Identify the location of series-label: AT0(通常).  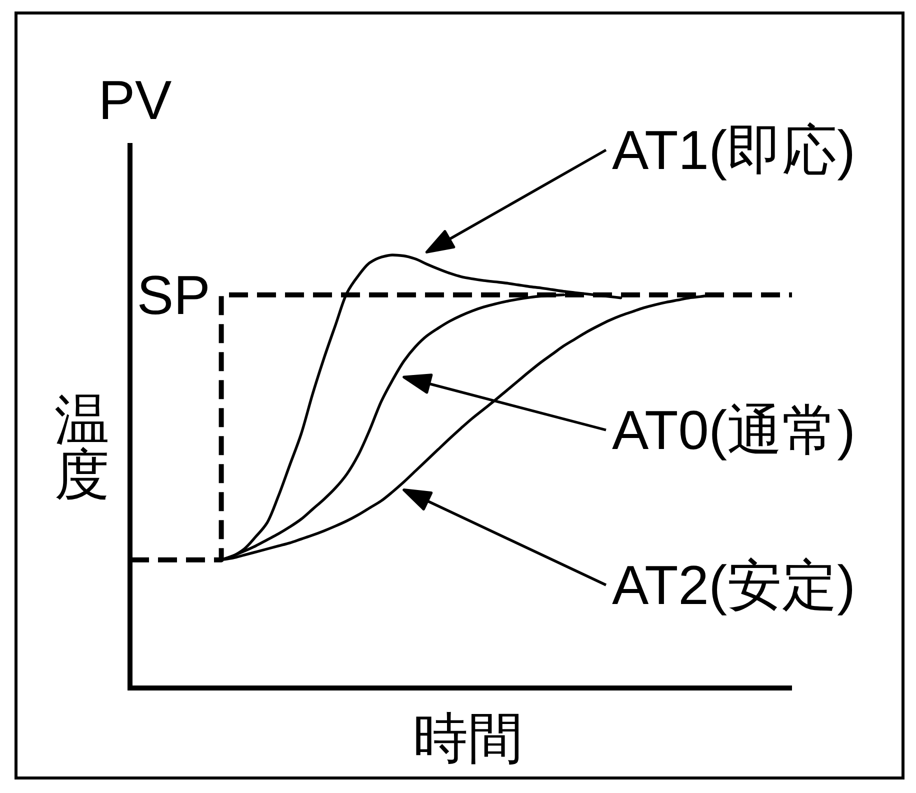
(734, 430).